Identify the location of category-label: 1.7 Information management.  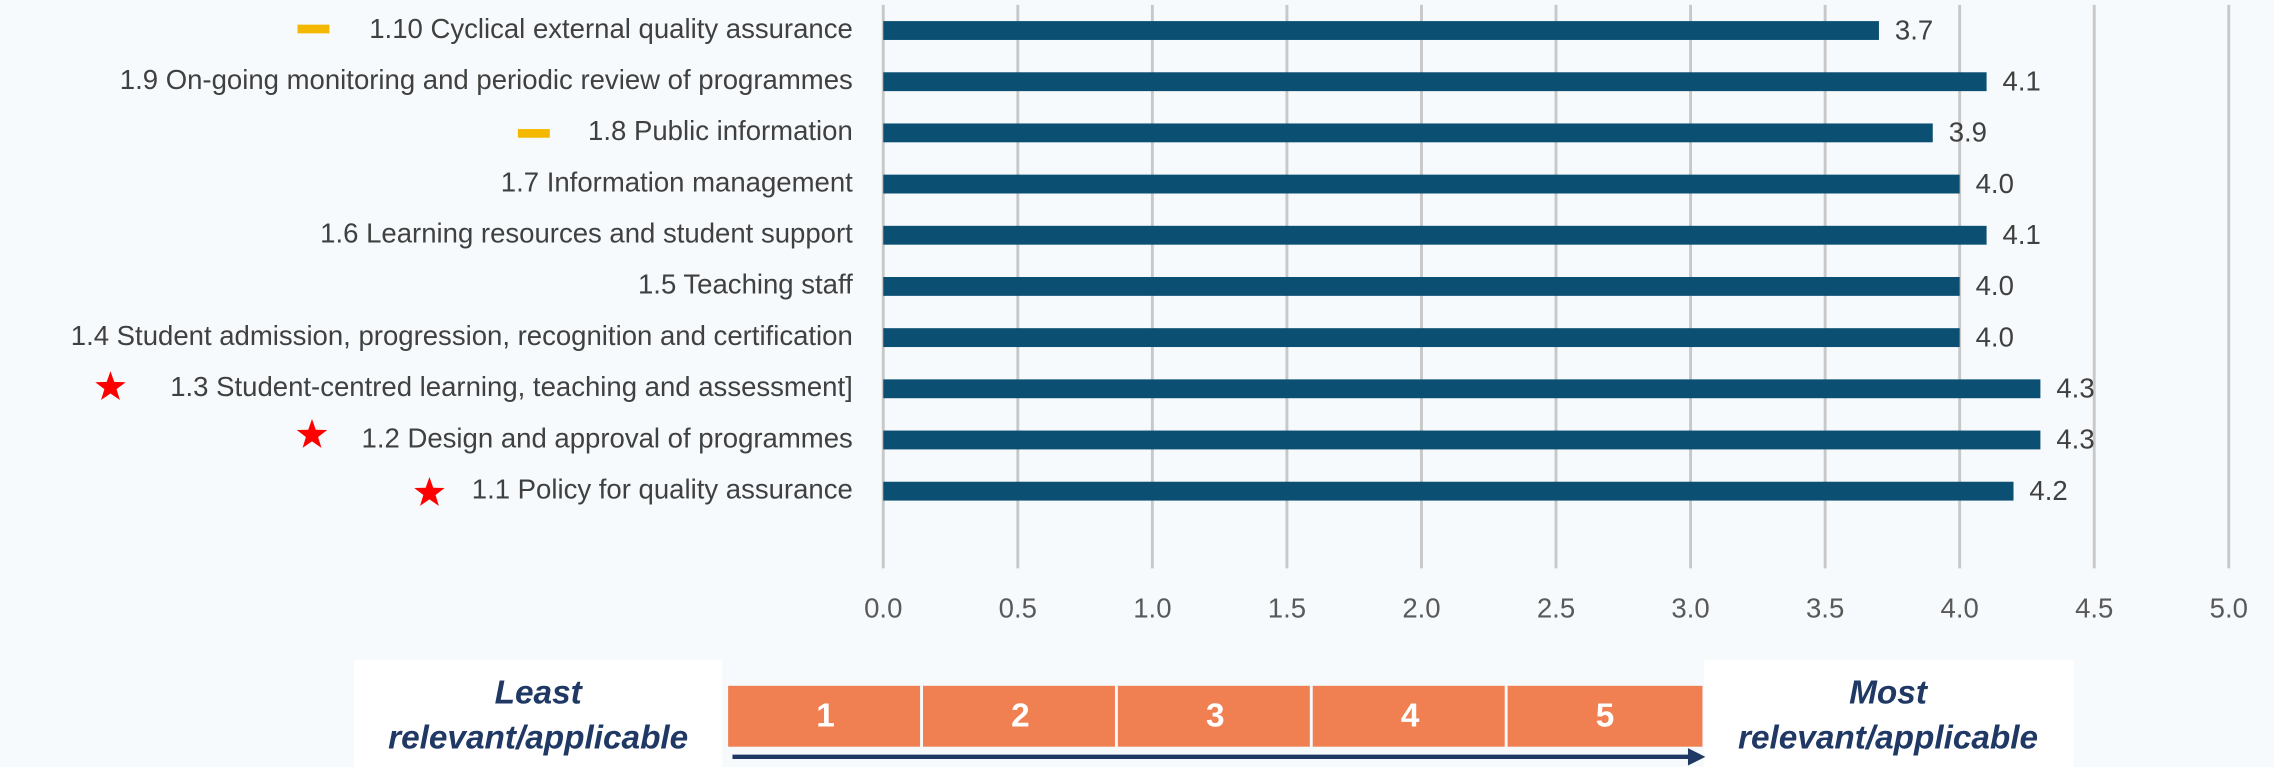
(677, 181).